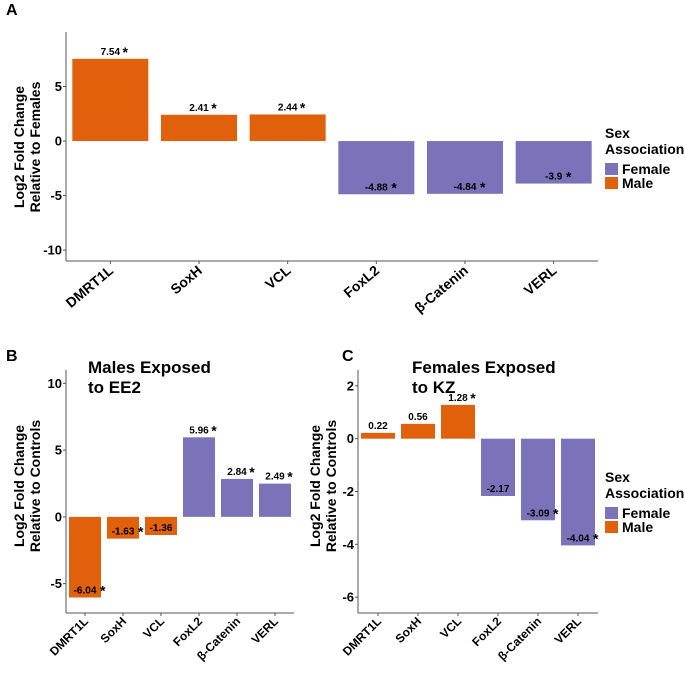  I want to click on chart-b-data-label: -1.36, so click(161, 528).